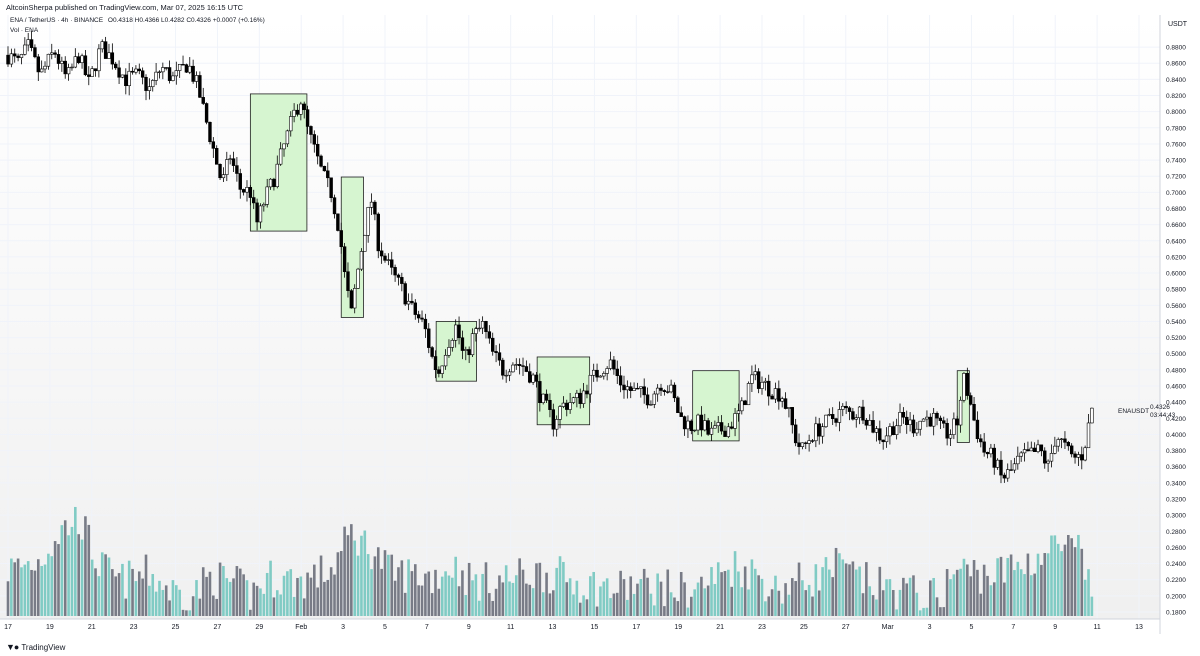 The height and width of the screenshot is (656, 1200). I want to click on time-tick-label: 29, so click(259, 627).